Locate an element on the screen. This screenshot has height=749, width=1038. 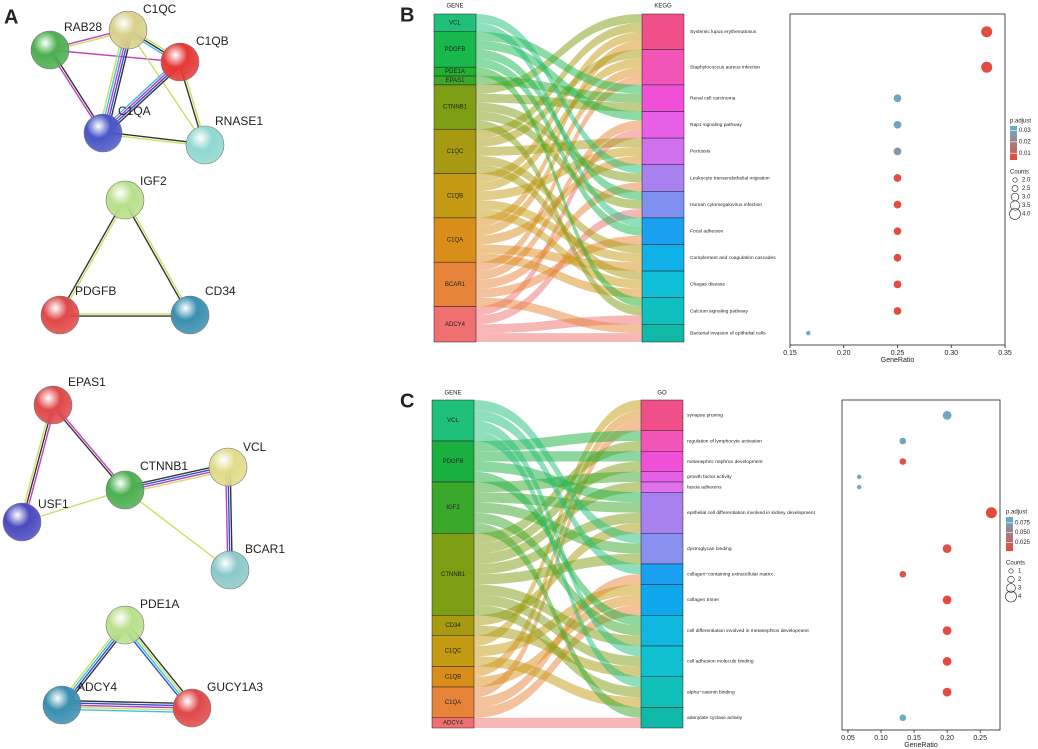
term-label: dystroglycan binding is located at coordinates (709, 549).